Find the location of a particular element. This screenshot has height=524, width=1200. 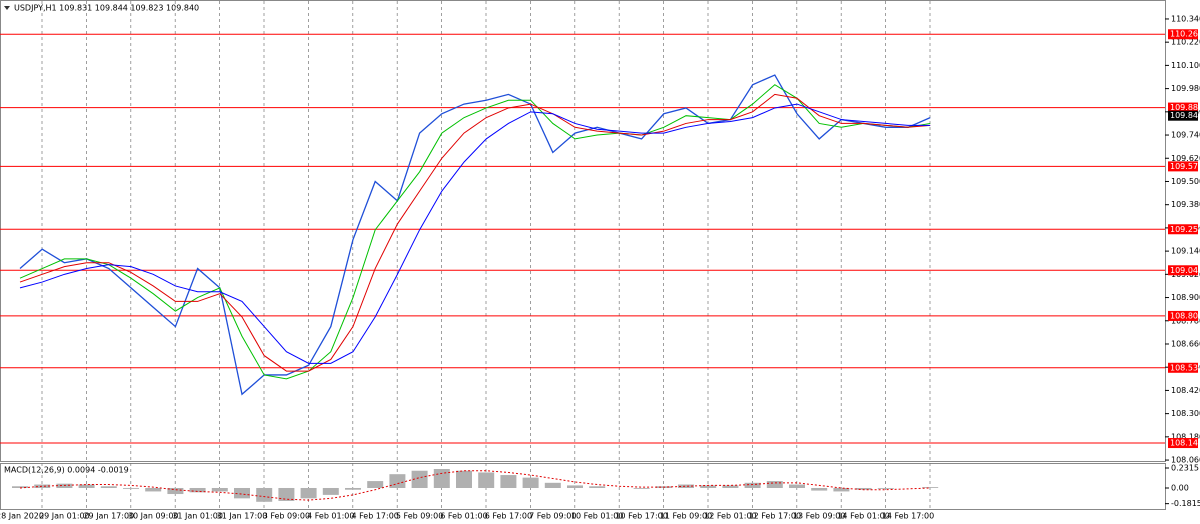

y-tick-label: 108.300 is located at coordinates (1185, 413).